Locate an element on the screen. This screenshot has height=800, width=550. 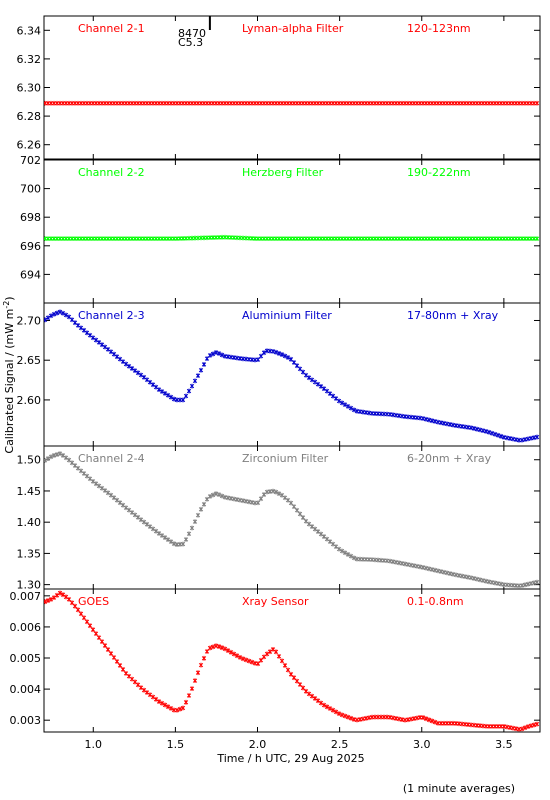
y-axis-title-sup: -2 is located at coordinates (6, 305).